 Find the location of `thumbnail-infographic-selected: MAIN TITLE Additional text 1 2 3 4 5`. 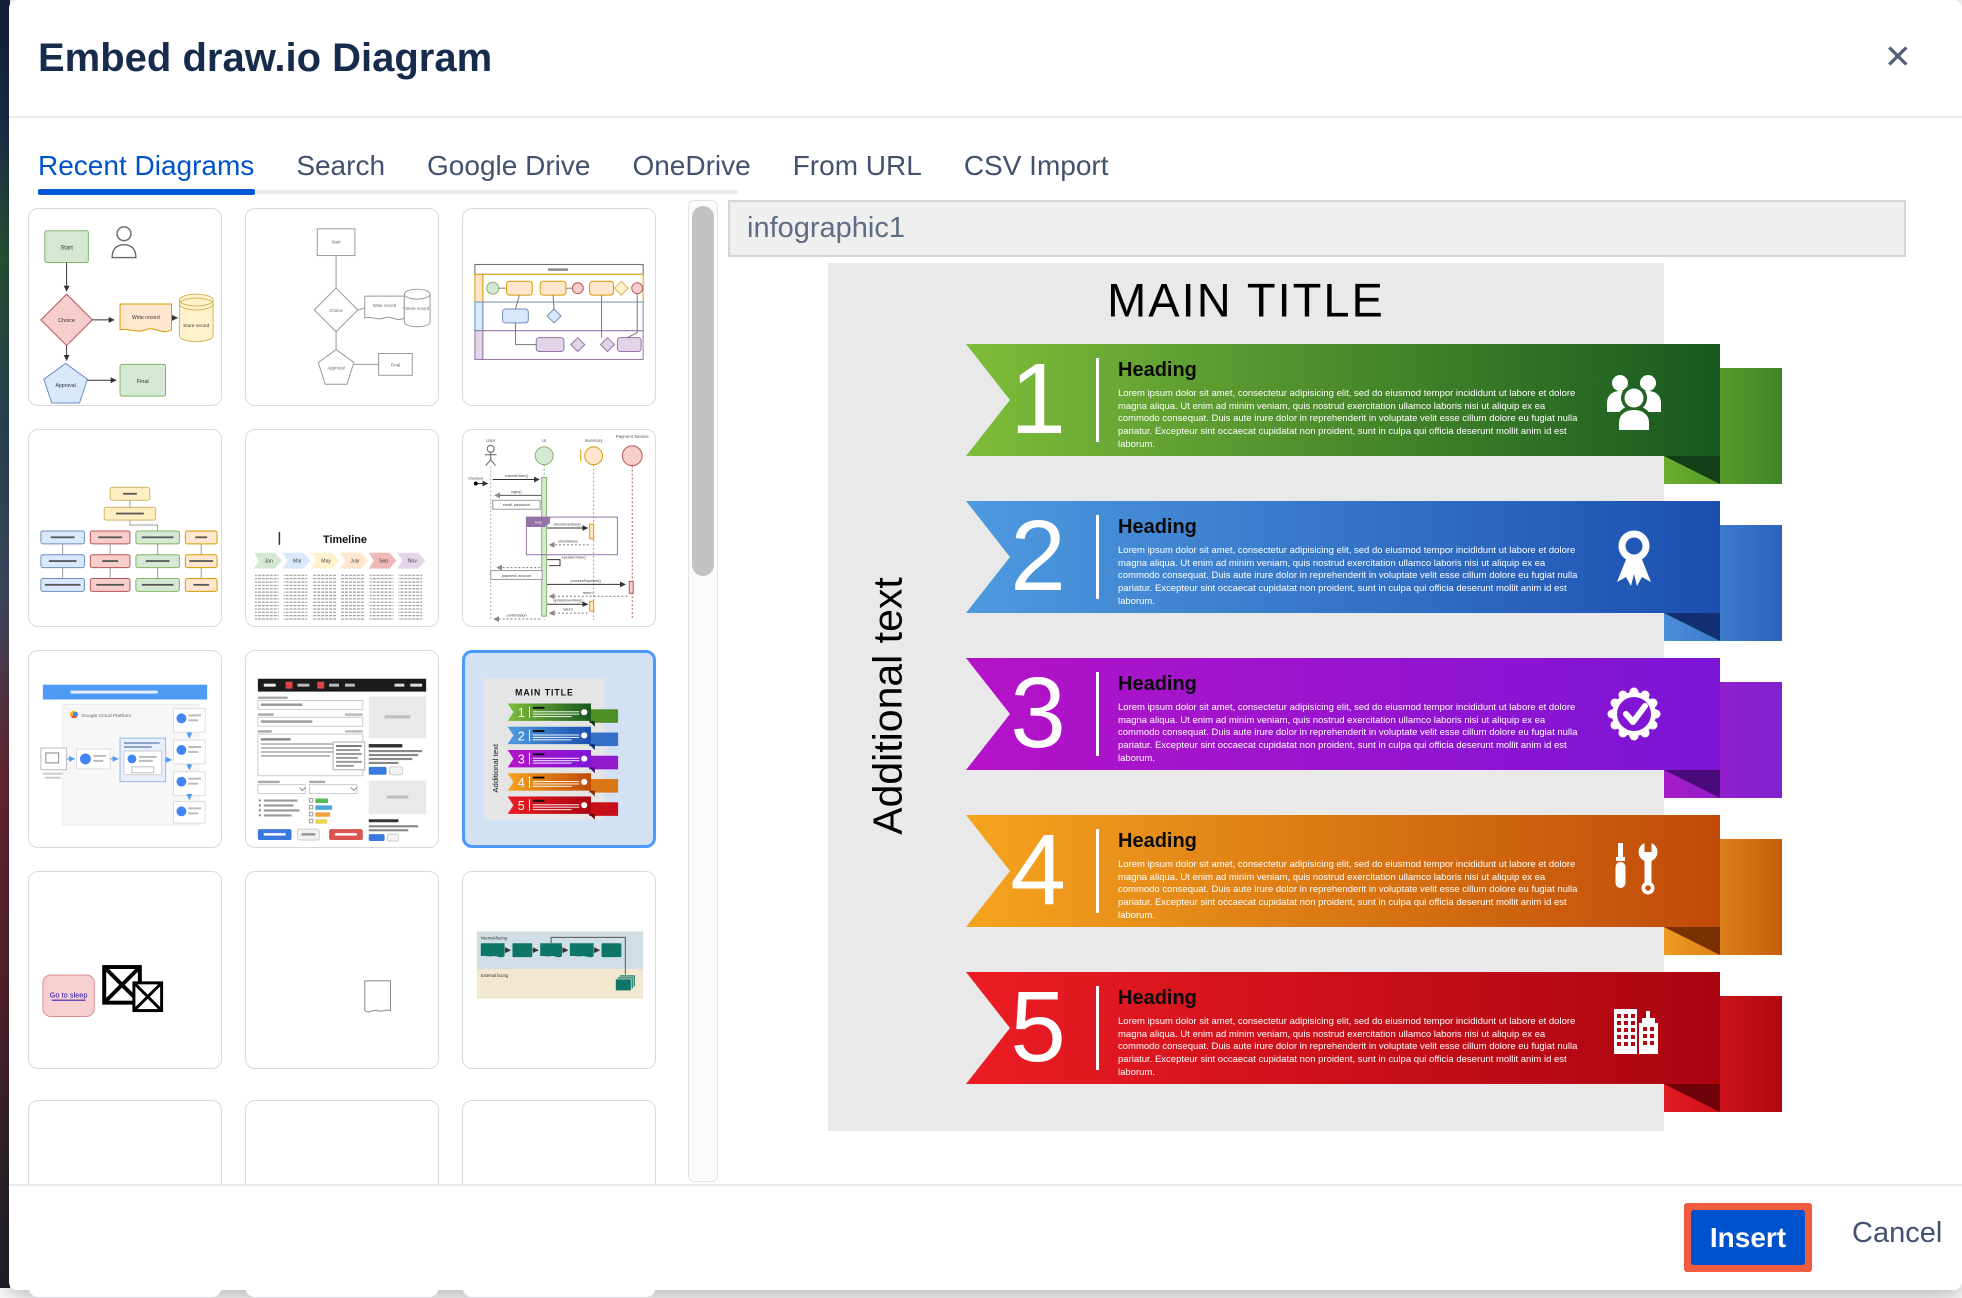

thumbnail-infographic-selected: MAIN TITLE Additional text 1 2 3 4 5 is located at coordinates (559, 749).